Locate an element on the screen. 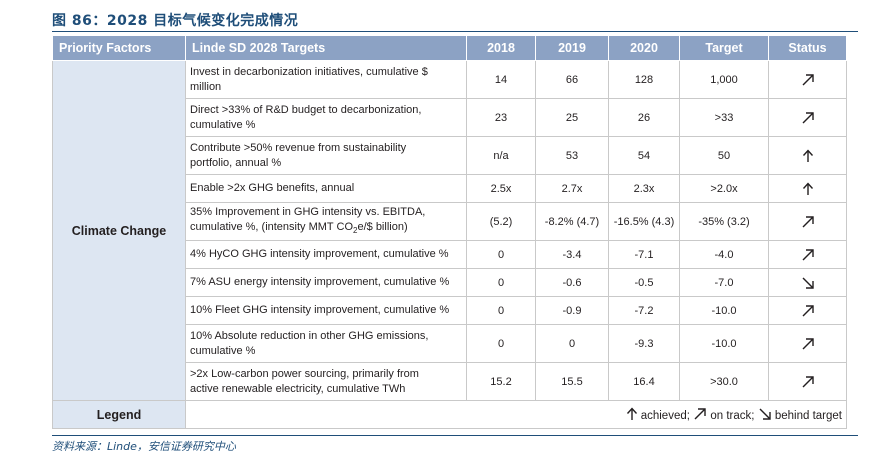 The width and height of the screenshot is (874, 454). target-value: -35% (3.2) is located at coordinates (724, 221).